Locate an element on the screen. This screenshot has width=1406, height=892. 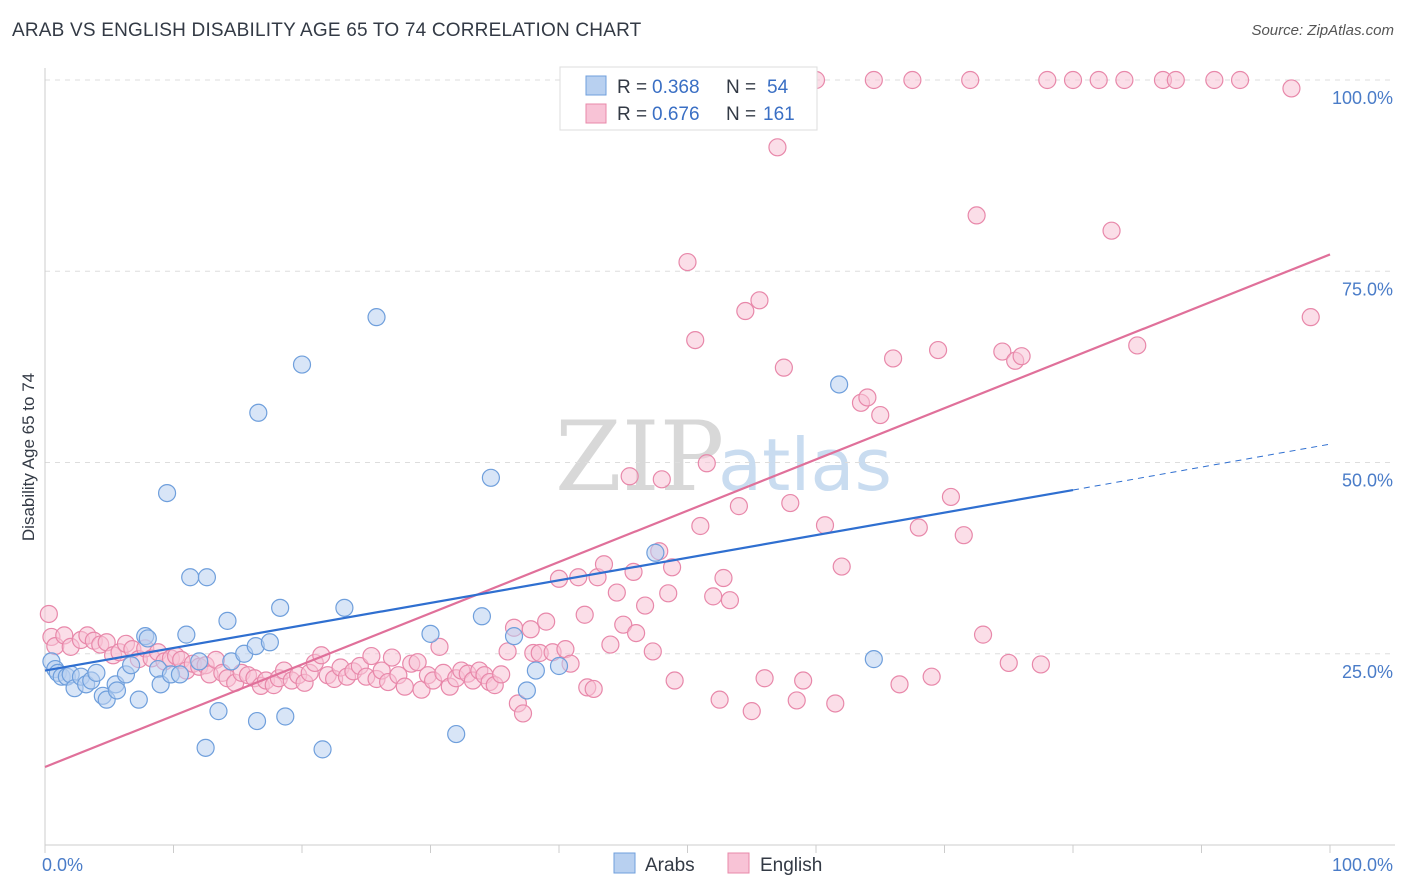
source-label: Source: ZipAtlas.com is located at coordinates (1322, 30).